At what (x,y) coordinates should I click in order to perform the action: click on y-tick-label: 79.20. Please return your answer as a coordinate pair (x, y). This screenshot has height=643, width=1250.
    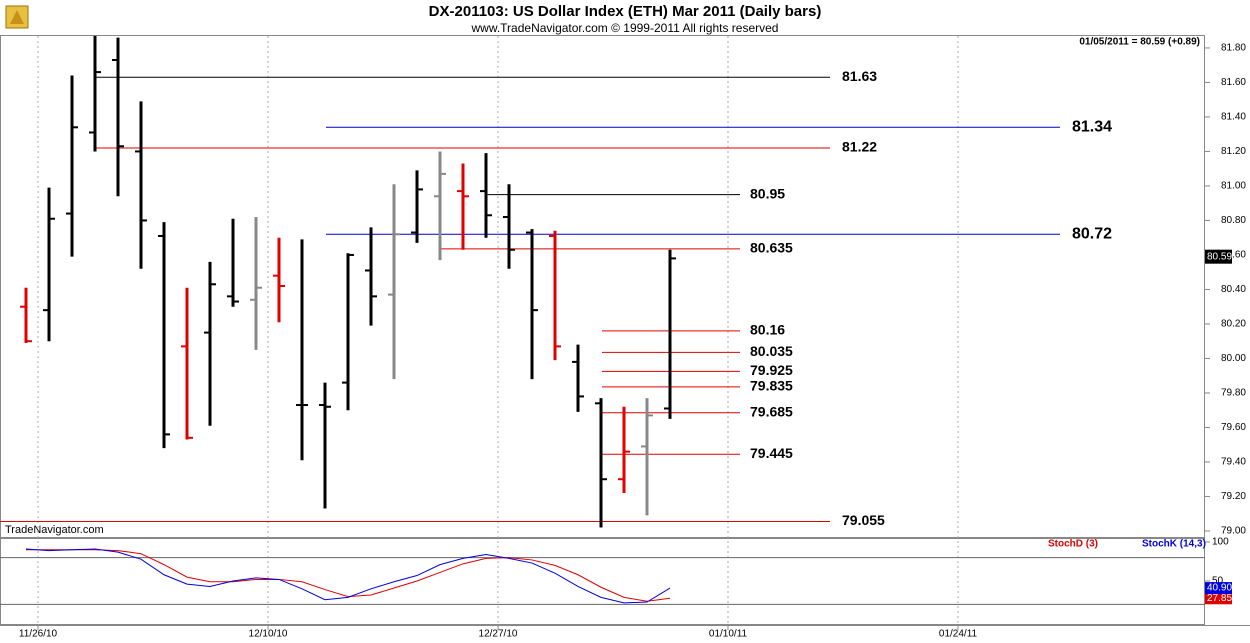
    Looking at the image, I should click on (1233, 496).